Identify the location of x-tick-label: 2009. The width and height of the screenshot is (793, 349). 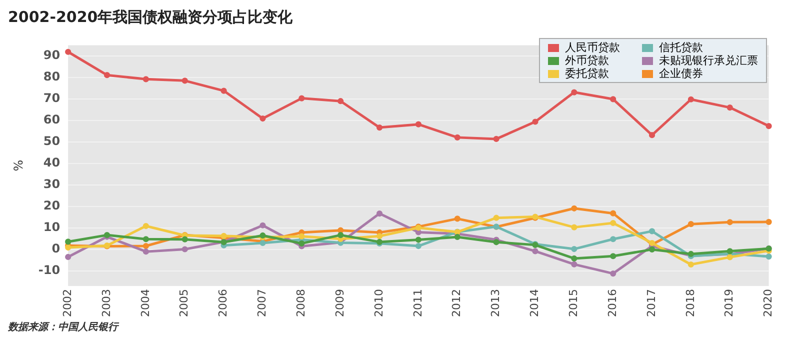
(339, 303).